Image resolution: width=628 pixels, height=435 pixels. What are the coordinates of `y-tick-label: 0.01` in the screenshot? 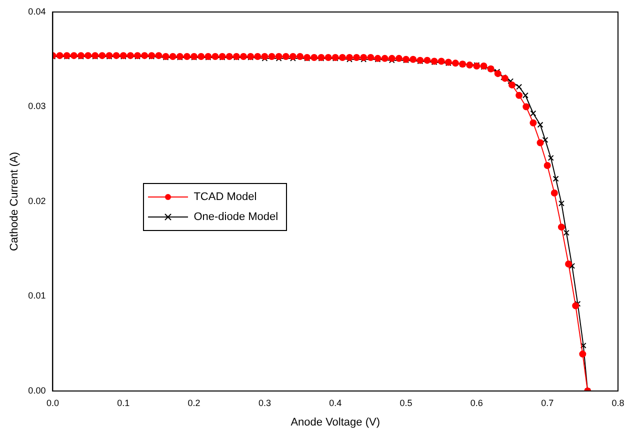 It's located at (37, 295).